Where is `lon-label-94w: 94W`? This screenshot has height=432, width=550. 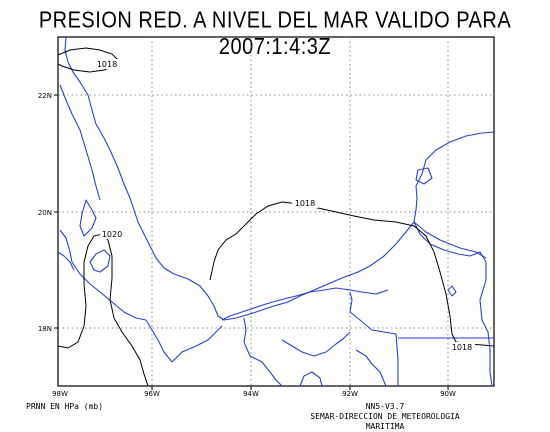 lon-label-94w: 94W is located at coordinates (251, 394).